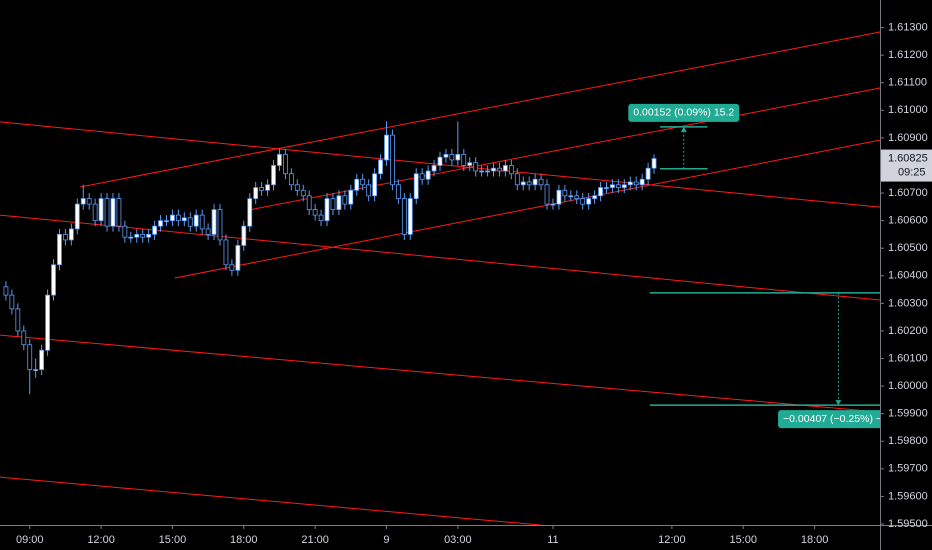  I want to click on y-tick-label: 1.61000, so click(908, 110).